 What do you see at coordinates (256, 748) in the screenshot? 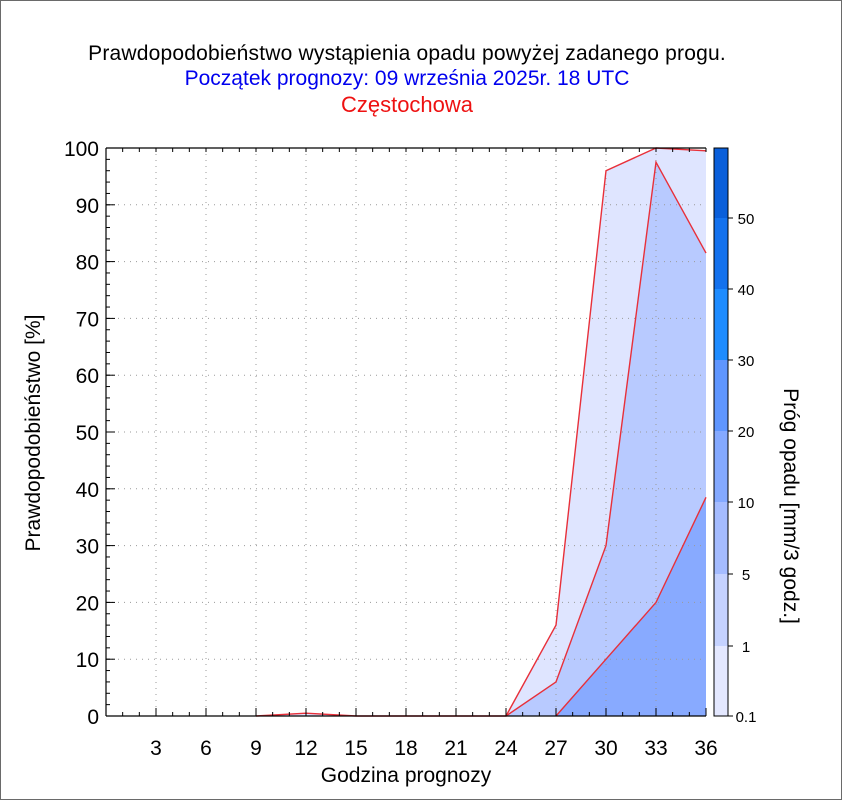
I see `x-tick-label: 9` at bounding box center [256, 748].